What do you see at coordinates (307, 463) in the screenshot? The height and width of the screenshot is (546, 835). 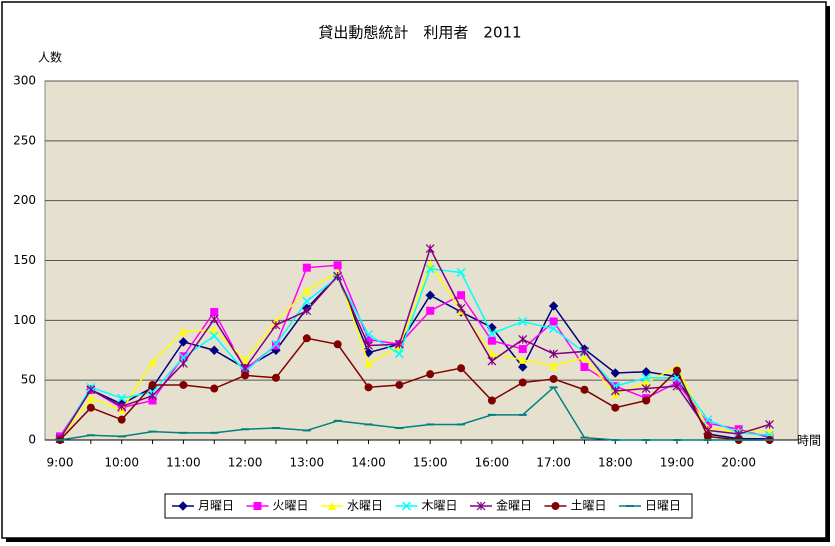 I see `x-tick-label: 13:00` at bounding box center [307, 463].